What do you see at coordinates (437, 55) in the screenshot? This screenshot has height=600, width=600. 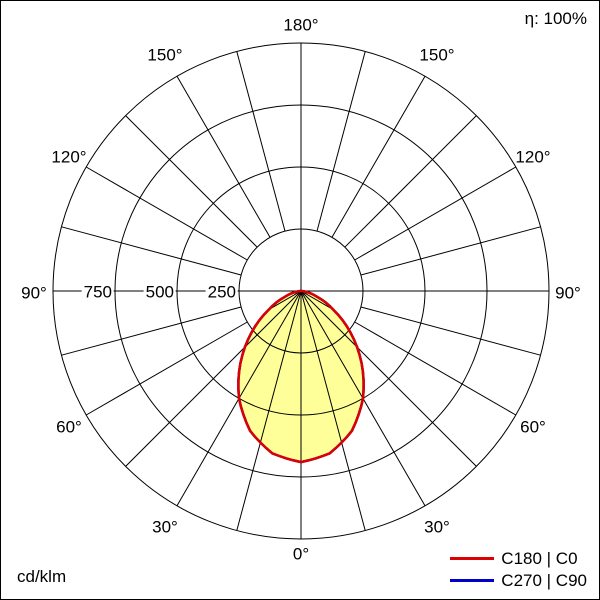 I see `angle-label-150-right: 150°` at bounding box center [437, 55].